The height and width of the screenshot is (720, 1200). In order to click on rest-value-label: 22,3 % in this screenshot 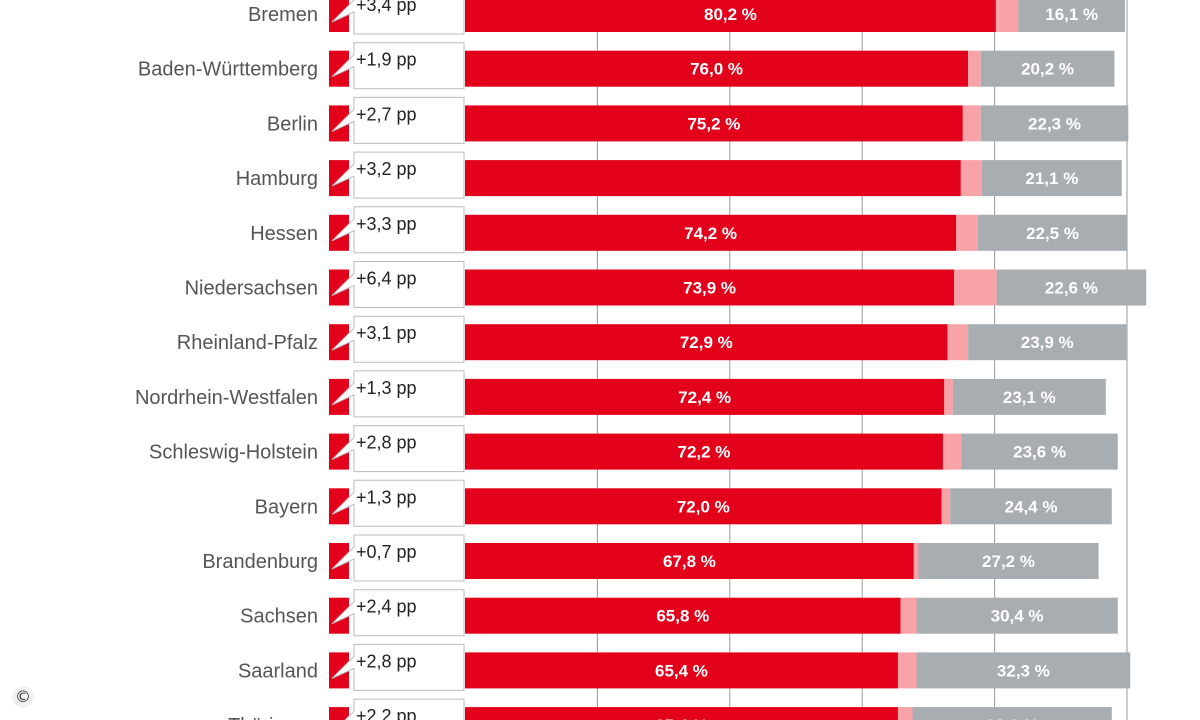, I will do `click(1054, 123)`.